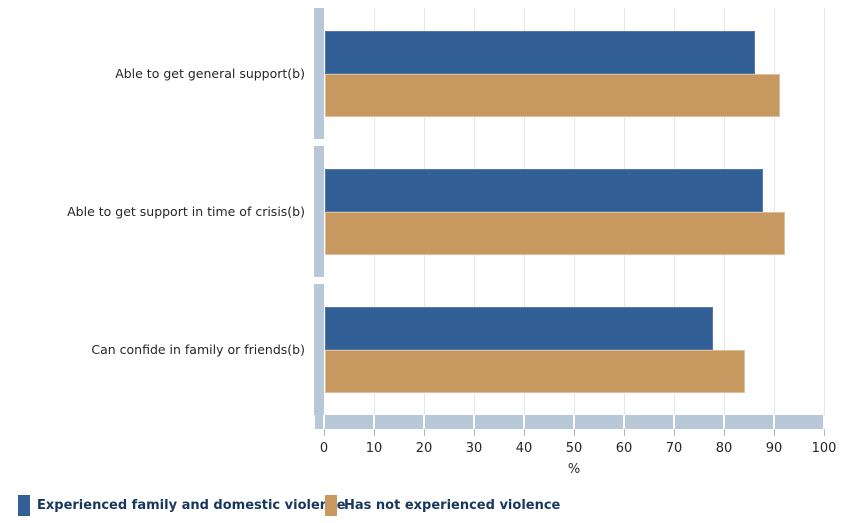 The height and width of the screenshot is (523, 853). Describe the element at coordinates (574, 448) in the screenshot. I see `x-tick-label-50: 50` at that location.